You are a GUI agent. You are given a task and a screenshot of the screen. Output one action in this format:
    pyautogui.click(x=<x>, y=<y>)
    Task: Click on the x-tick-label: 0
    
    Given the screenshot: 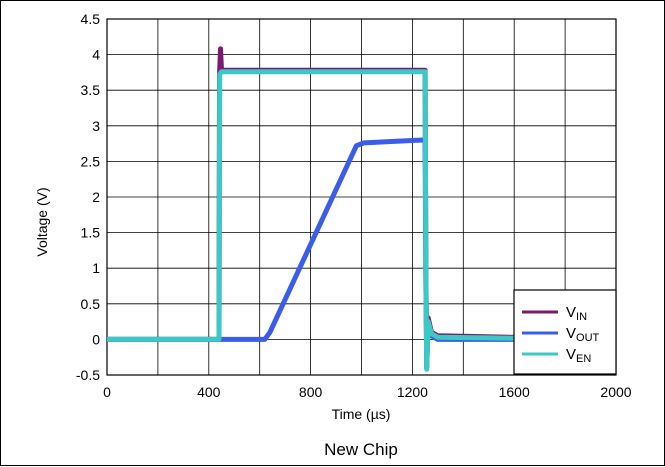 What is the action you would take?
    pyautogui.click(x=107, y=392)
    